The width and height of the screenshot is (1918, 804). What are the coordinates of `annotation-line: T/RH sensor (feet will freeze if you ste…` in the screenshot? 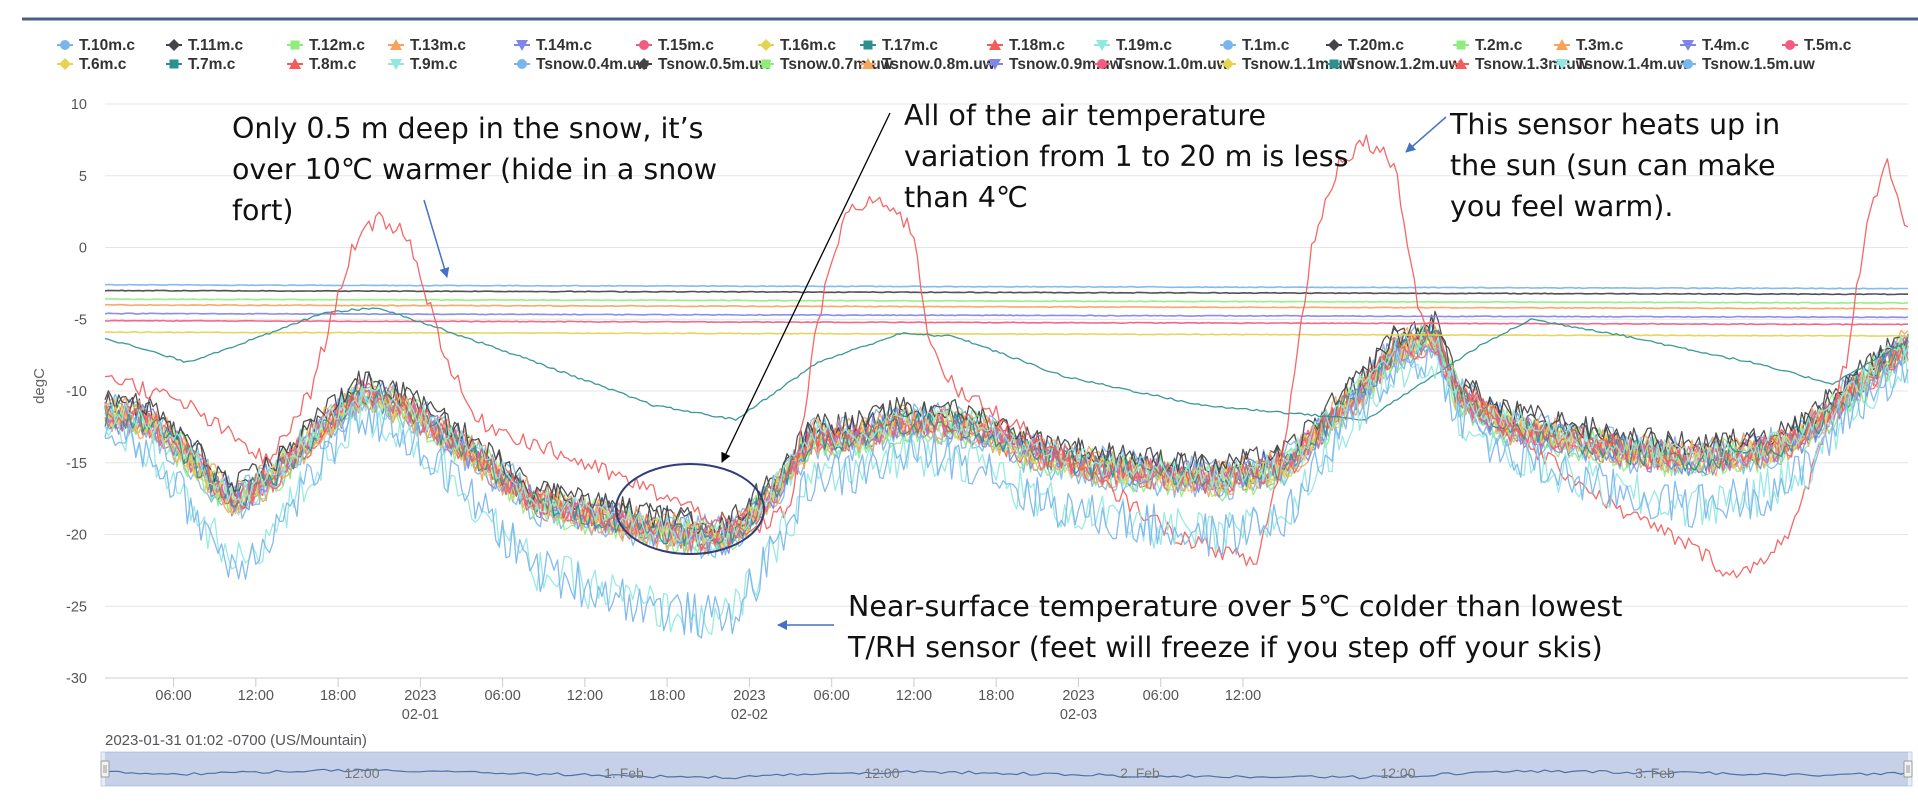 It's located at (1225, 647).